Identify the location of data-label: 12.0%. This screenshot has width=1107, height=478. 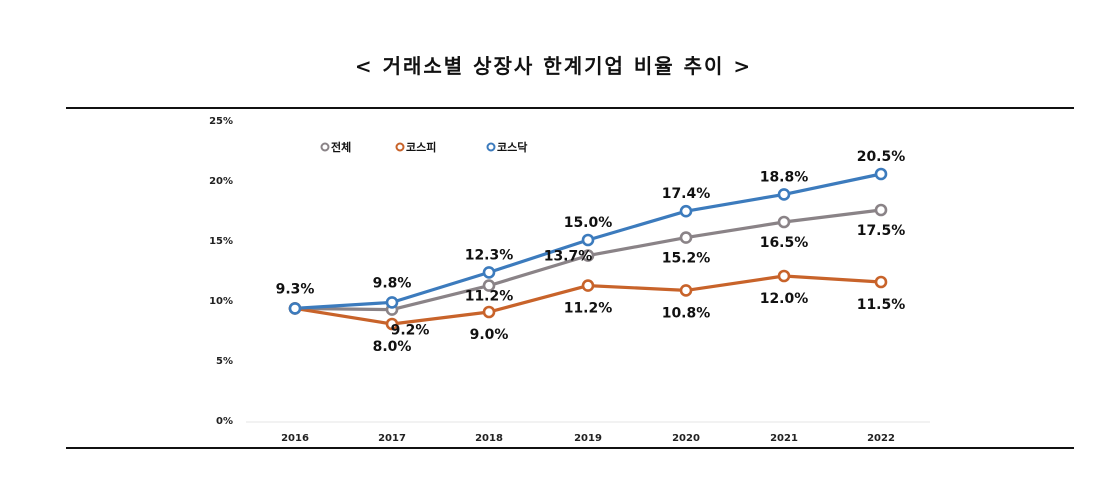
(784, 299).